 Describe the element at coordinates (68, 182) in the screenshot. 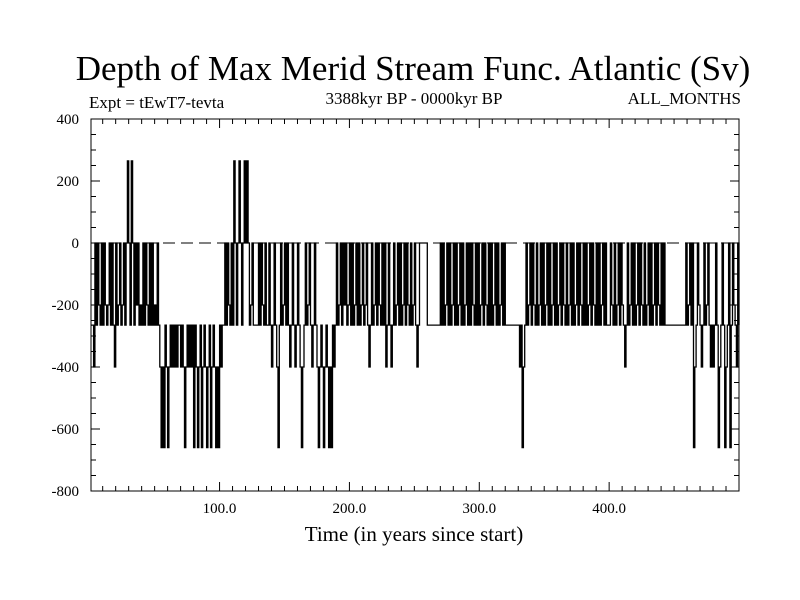

I see `y-tick-label: 200` at that location.